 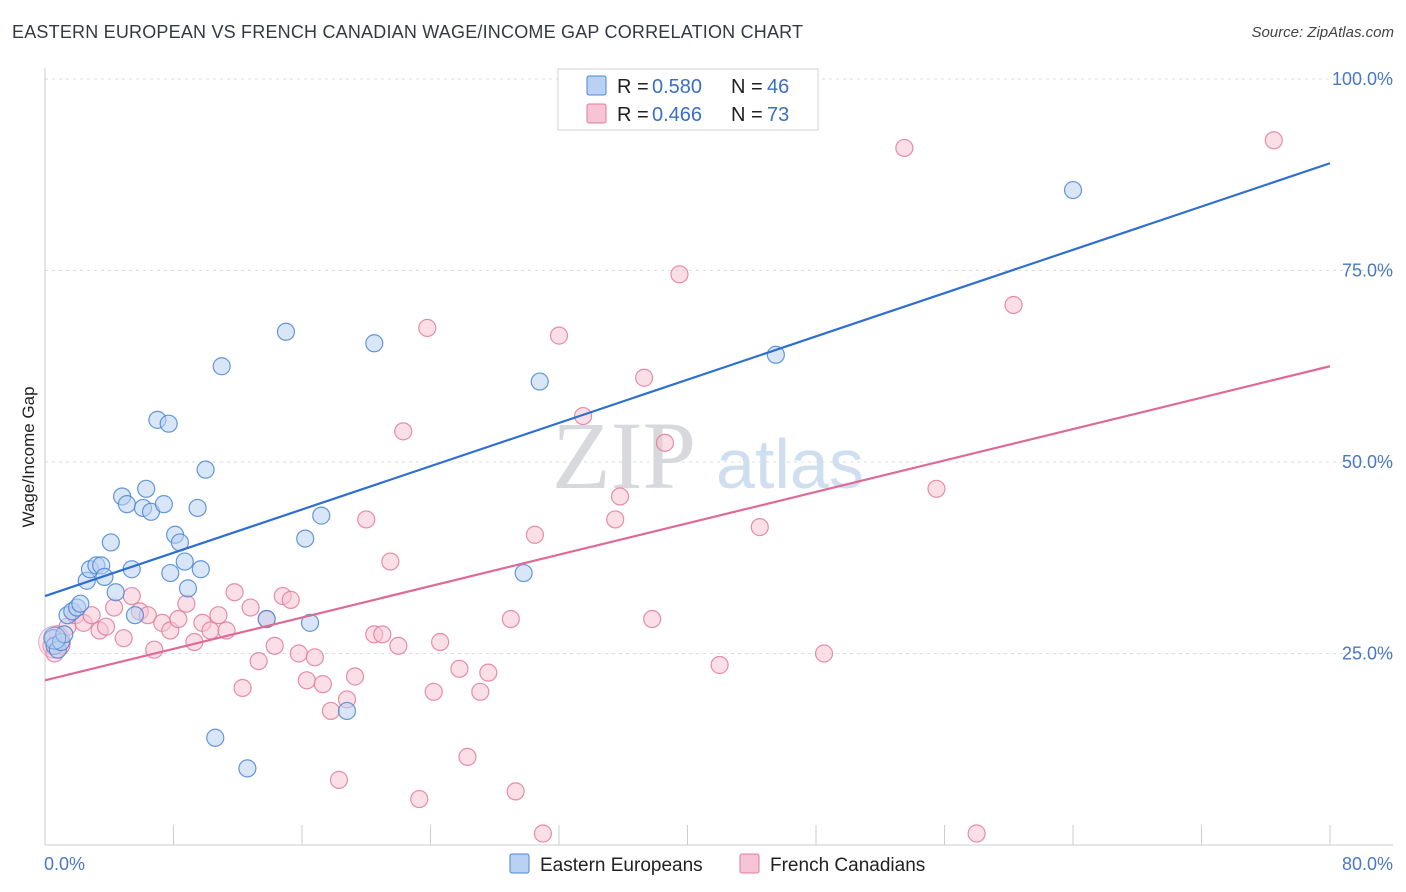 What do you see at coordinates (1322, 32) in the screenshot?
I see `source-credit: Source: ZipAtlas.com` at bounding box center [1322, 32].